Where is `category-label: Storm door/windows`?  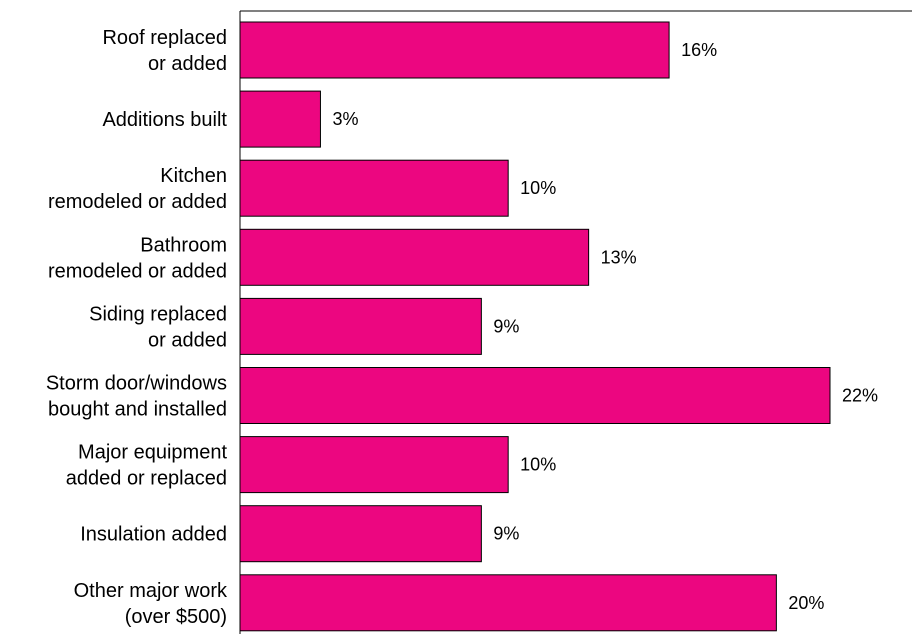 category-label: Storm door/windows is located at coordinates (136, 384).